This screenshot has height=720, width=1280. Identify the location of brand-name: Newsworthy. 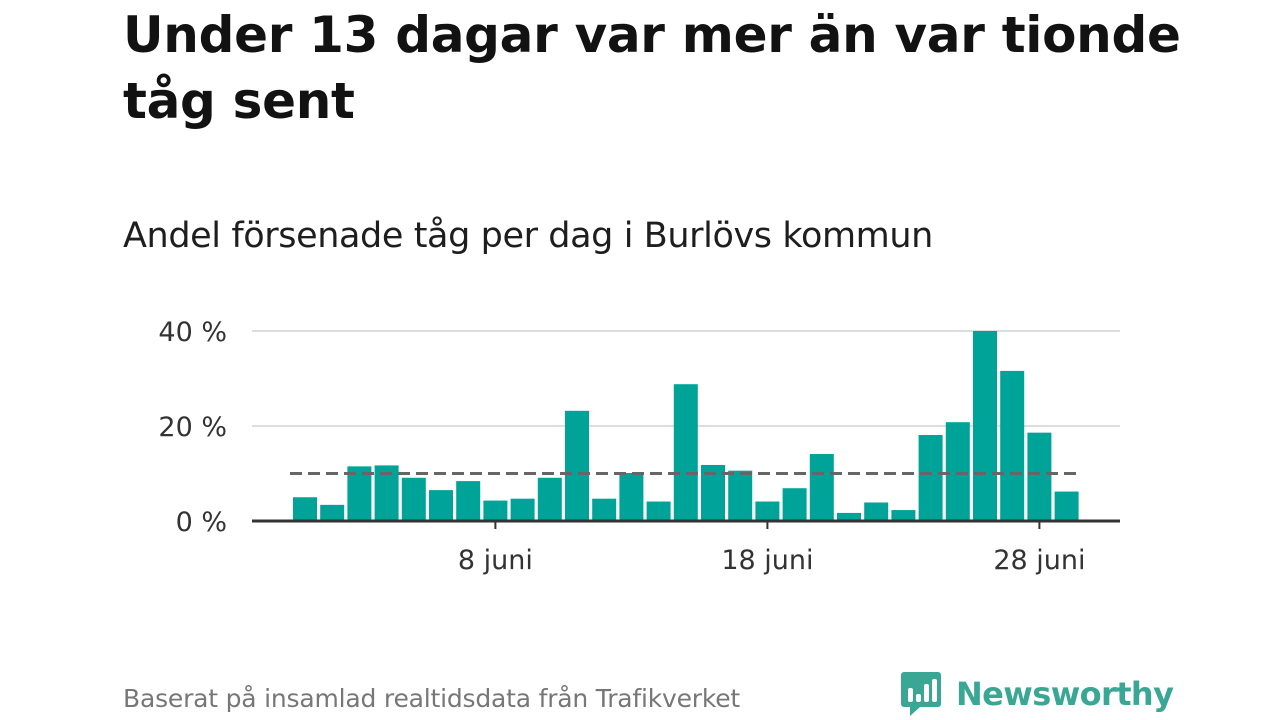
(1065, 694).